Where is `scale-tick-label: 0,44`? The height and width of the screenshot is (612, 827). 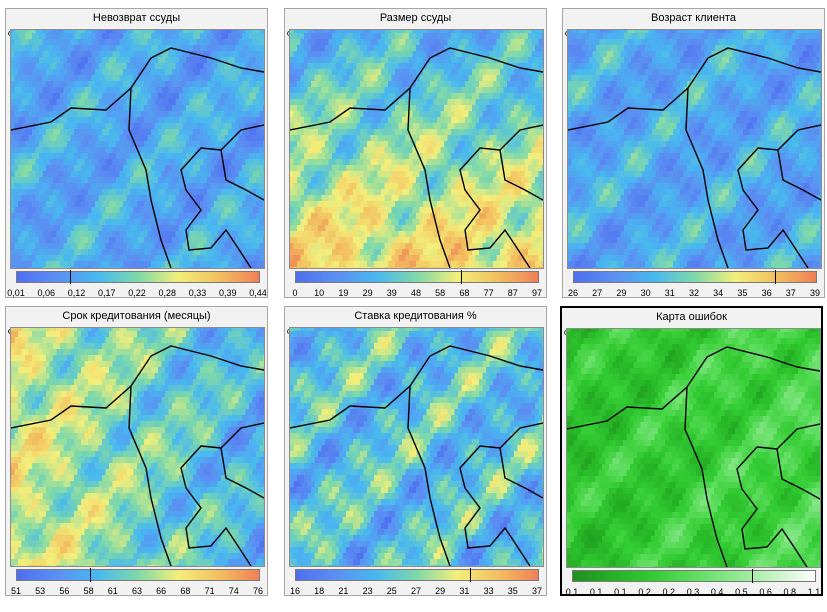 scale-tick-label: 0,44 is located at coordinates (258, 293).